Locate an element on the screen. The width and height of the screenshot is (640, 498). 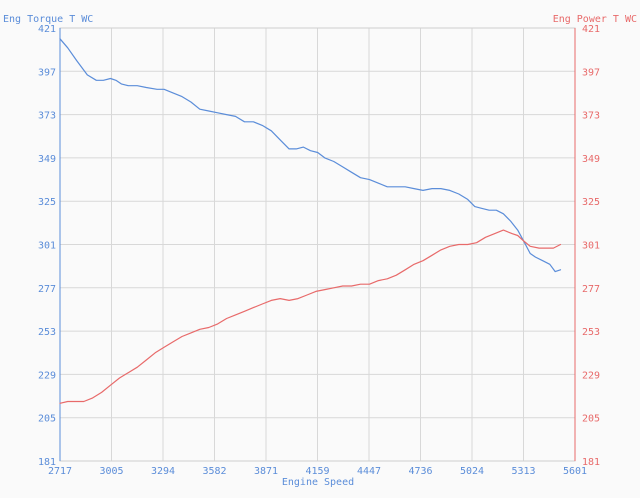
y-tick-label-right: 229 is located at coordinates (591, 375).